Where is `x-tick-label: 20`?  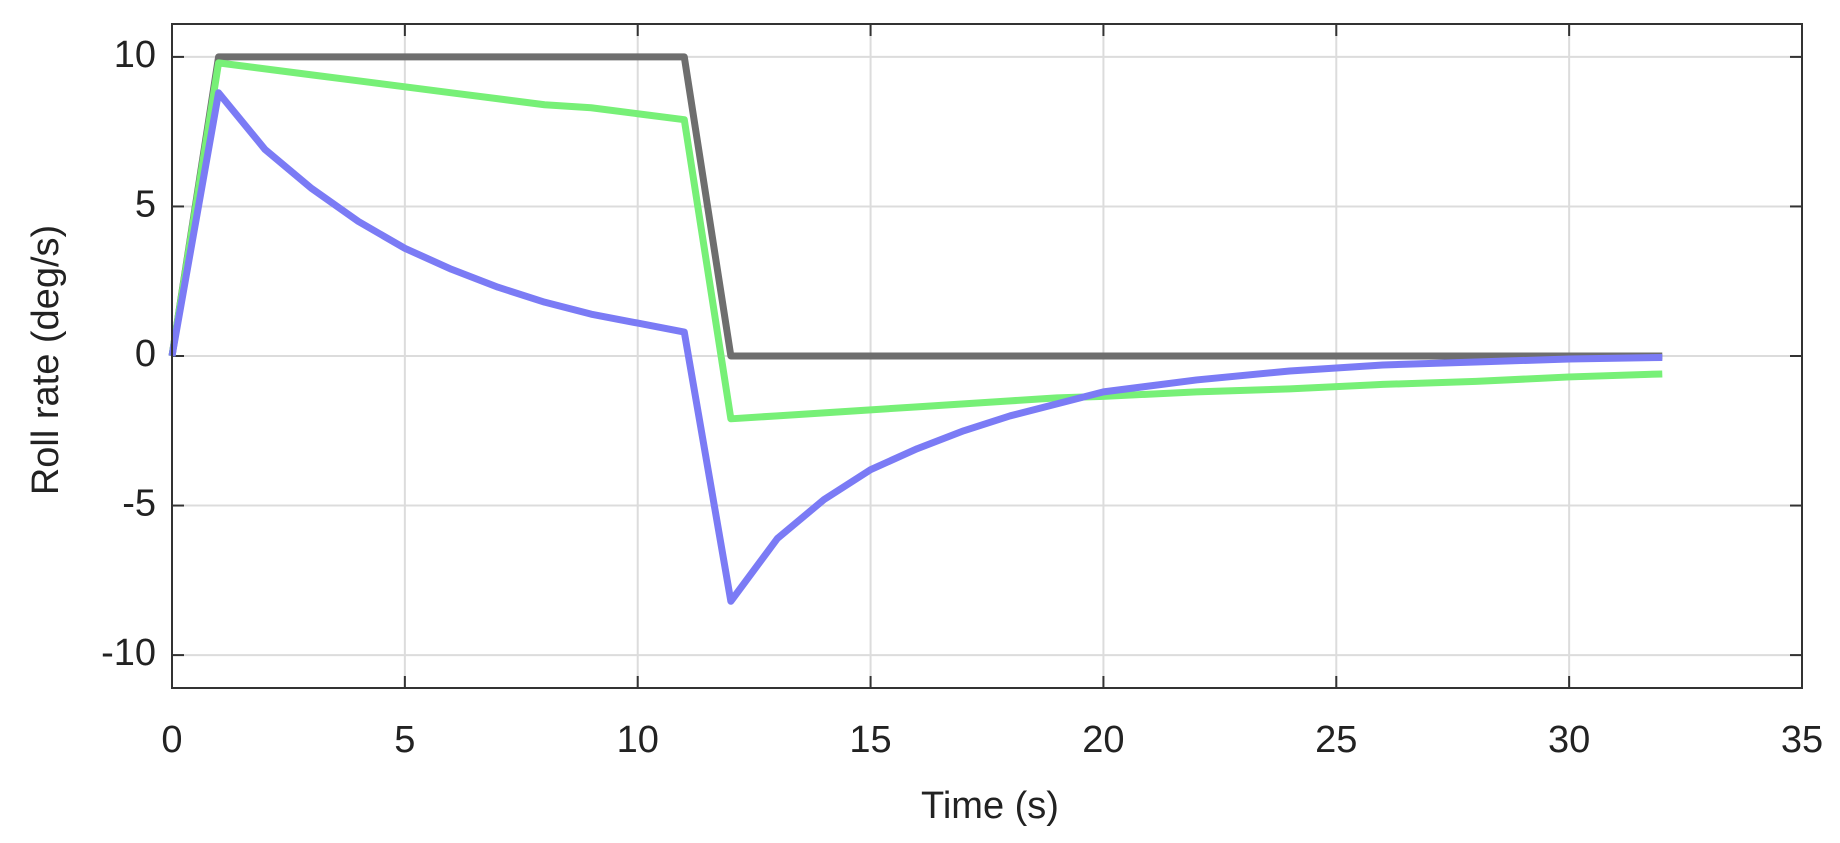 x-tick-label: 20 is located at coordinates (1103, 740).